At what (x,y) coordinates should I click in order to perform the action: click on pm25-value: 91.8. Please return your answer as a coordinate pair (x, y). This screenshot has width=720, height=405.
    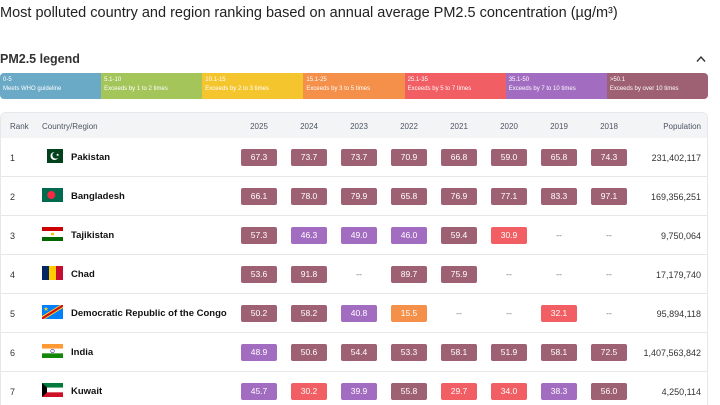
    Looking at the image, I should click on (309, 274).